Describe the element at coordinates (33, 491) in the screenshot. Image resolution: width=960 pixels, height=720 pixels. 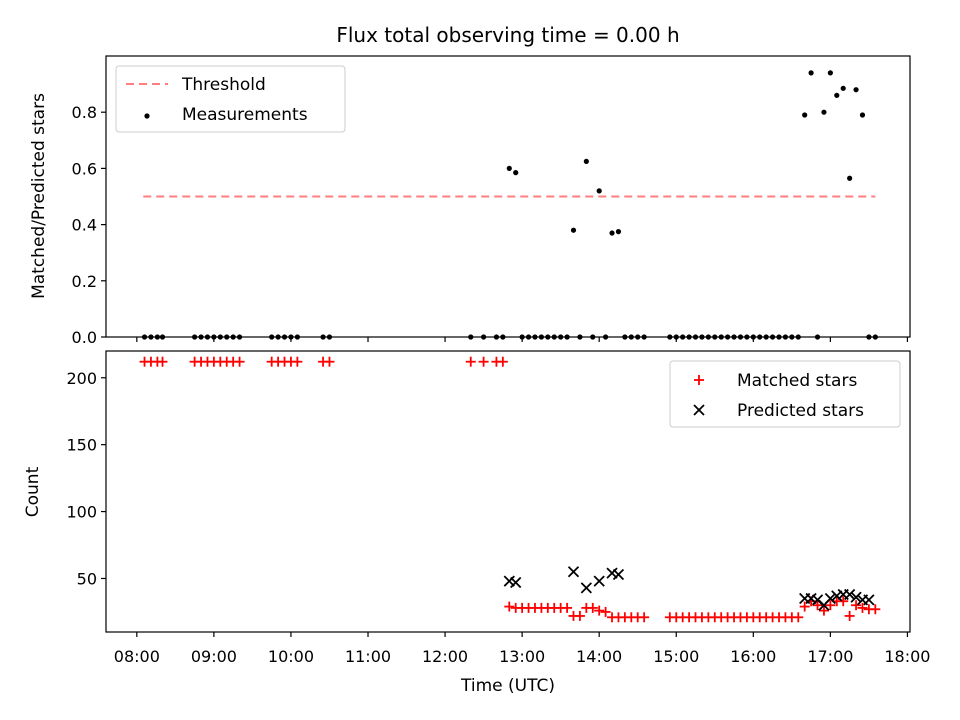
I see `bottom-y-axis-label: Count` at that location.